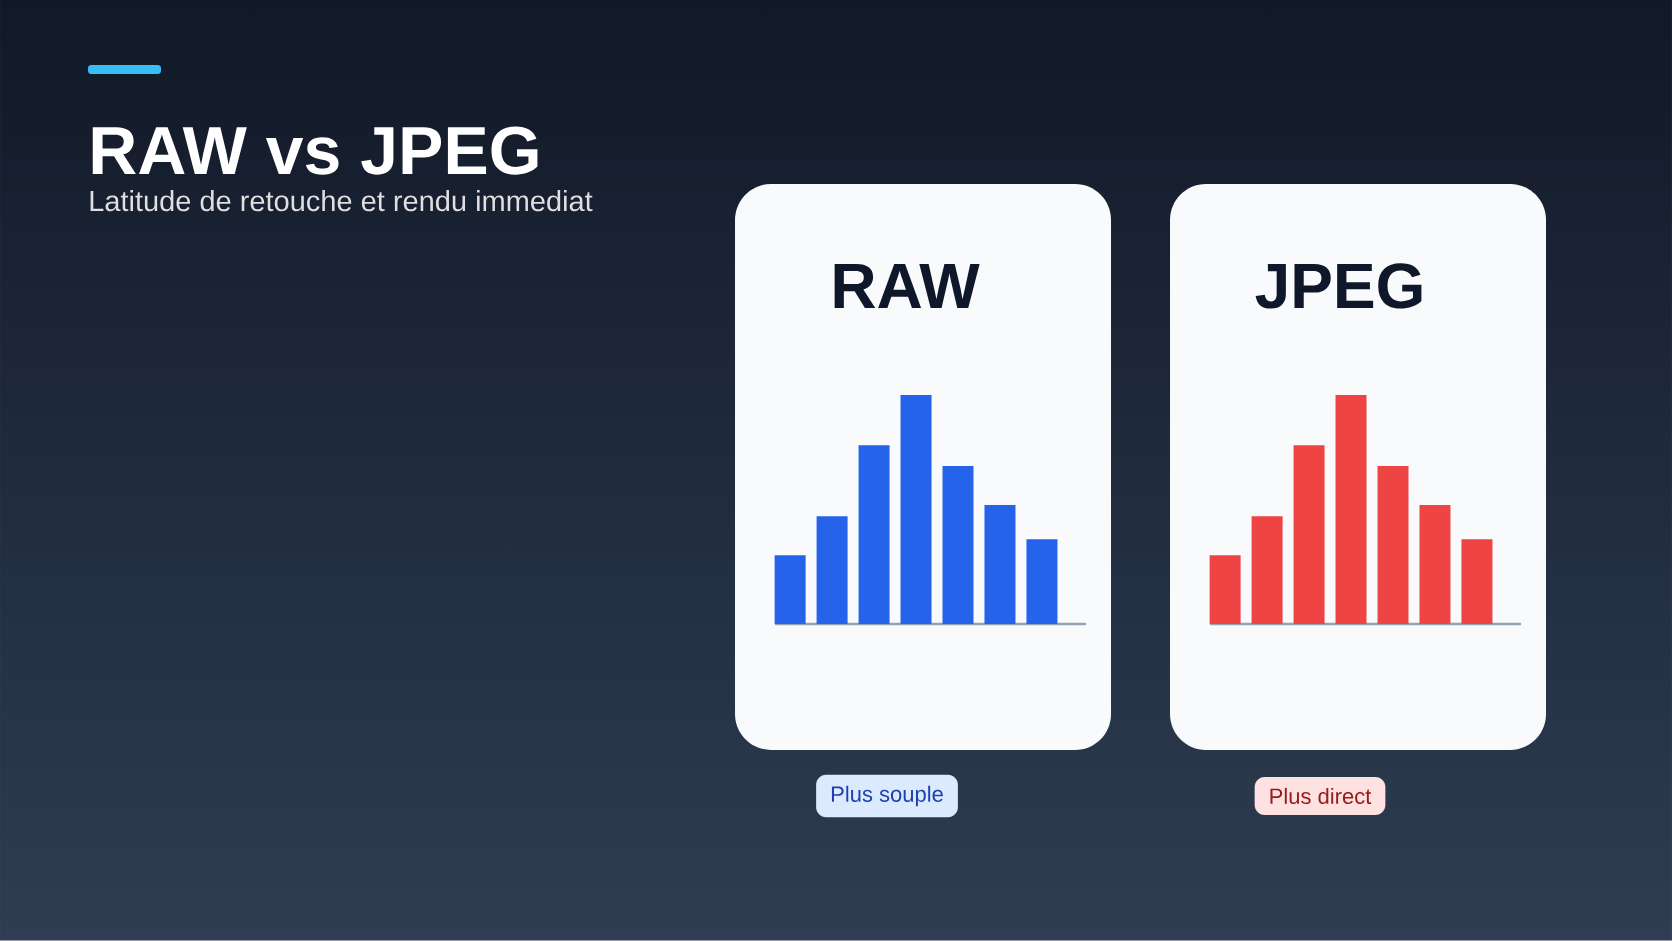 This screenshot has height=941, width=1672. What do you see at coordinates (907, 285) in the screenshot?
I see `chart-title: RAW` at bounding box center [907, 285].